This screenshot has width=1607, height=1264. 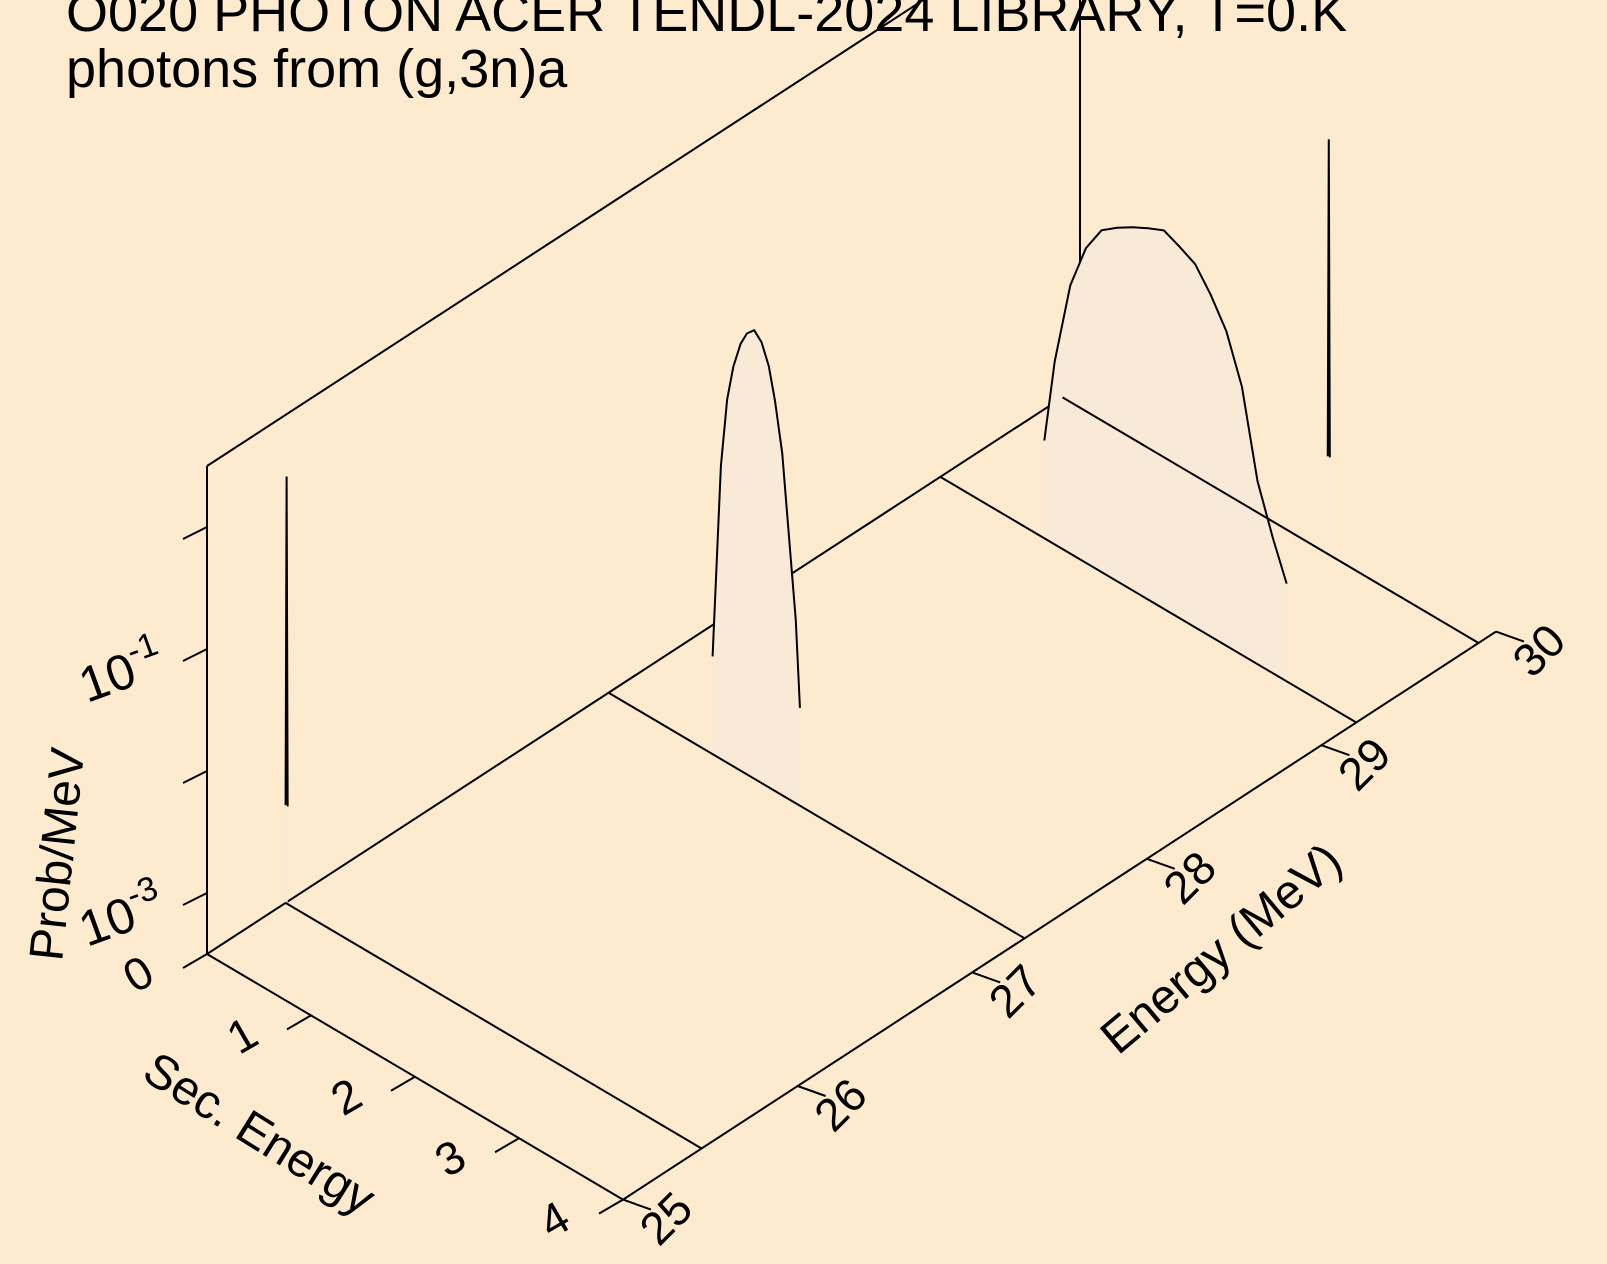 I want to click on x-tick-label-0: 25, so click(x=665, y=1218).